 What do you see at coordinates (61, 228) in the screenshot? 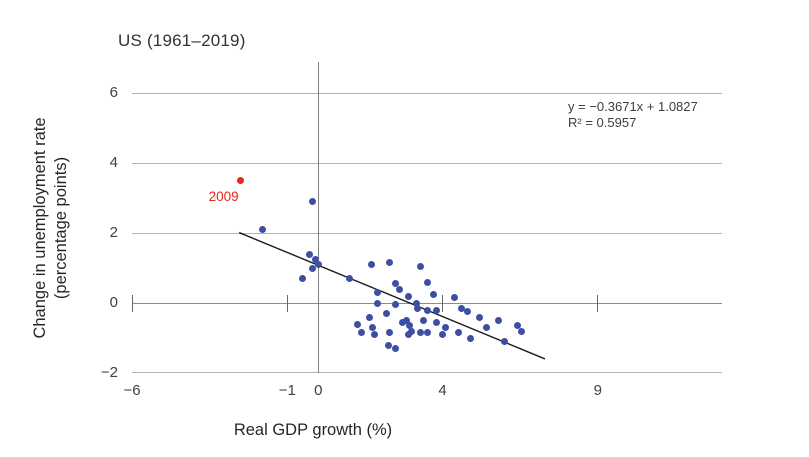
I see `y-axis-label-line2: (percentage points)` at bounding box center [61, 228].